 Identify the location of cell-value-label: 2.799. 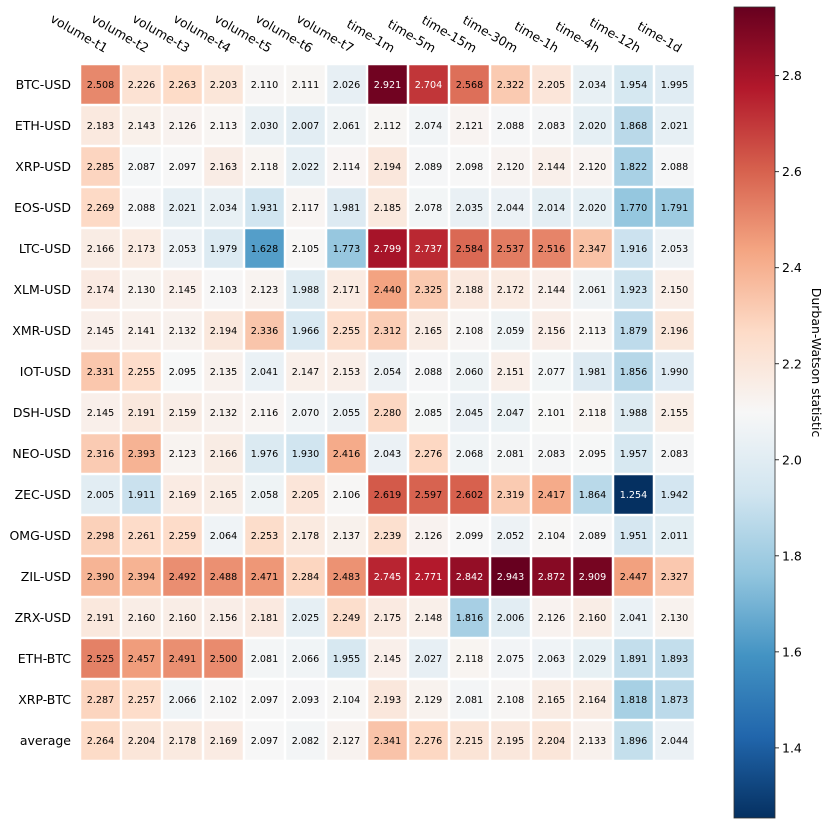
(387, 249).